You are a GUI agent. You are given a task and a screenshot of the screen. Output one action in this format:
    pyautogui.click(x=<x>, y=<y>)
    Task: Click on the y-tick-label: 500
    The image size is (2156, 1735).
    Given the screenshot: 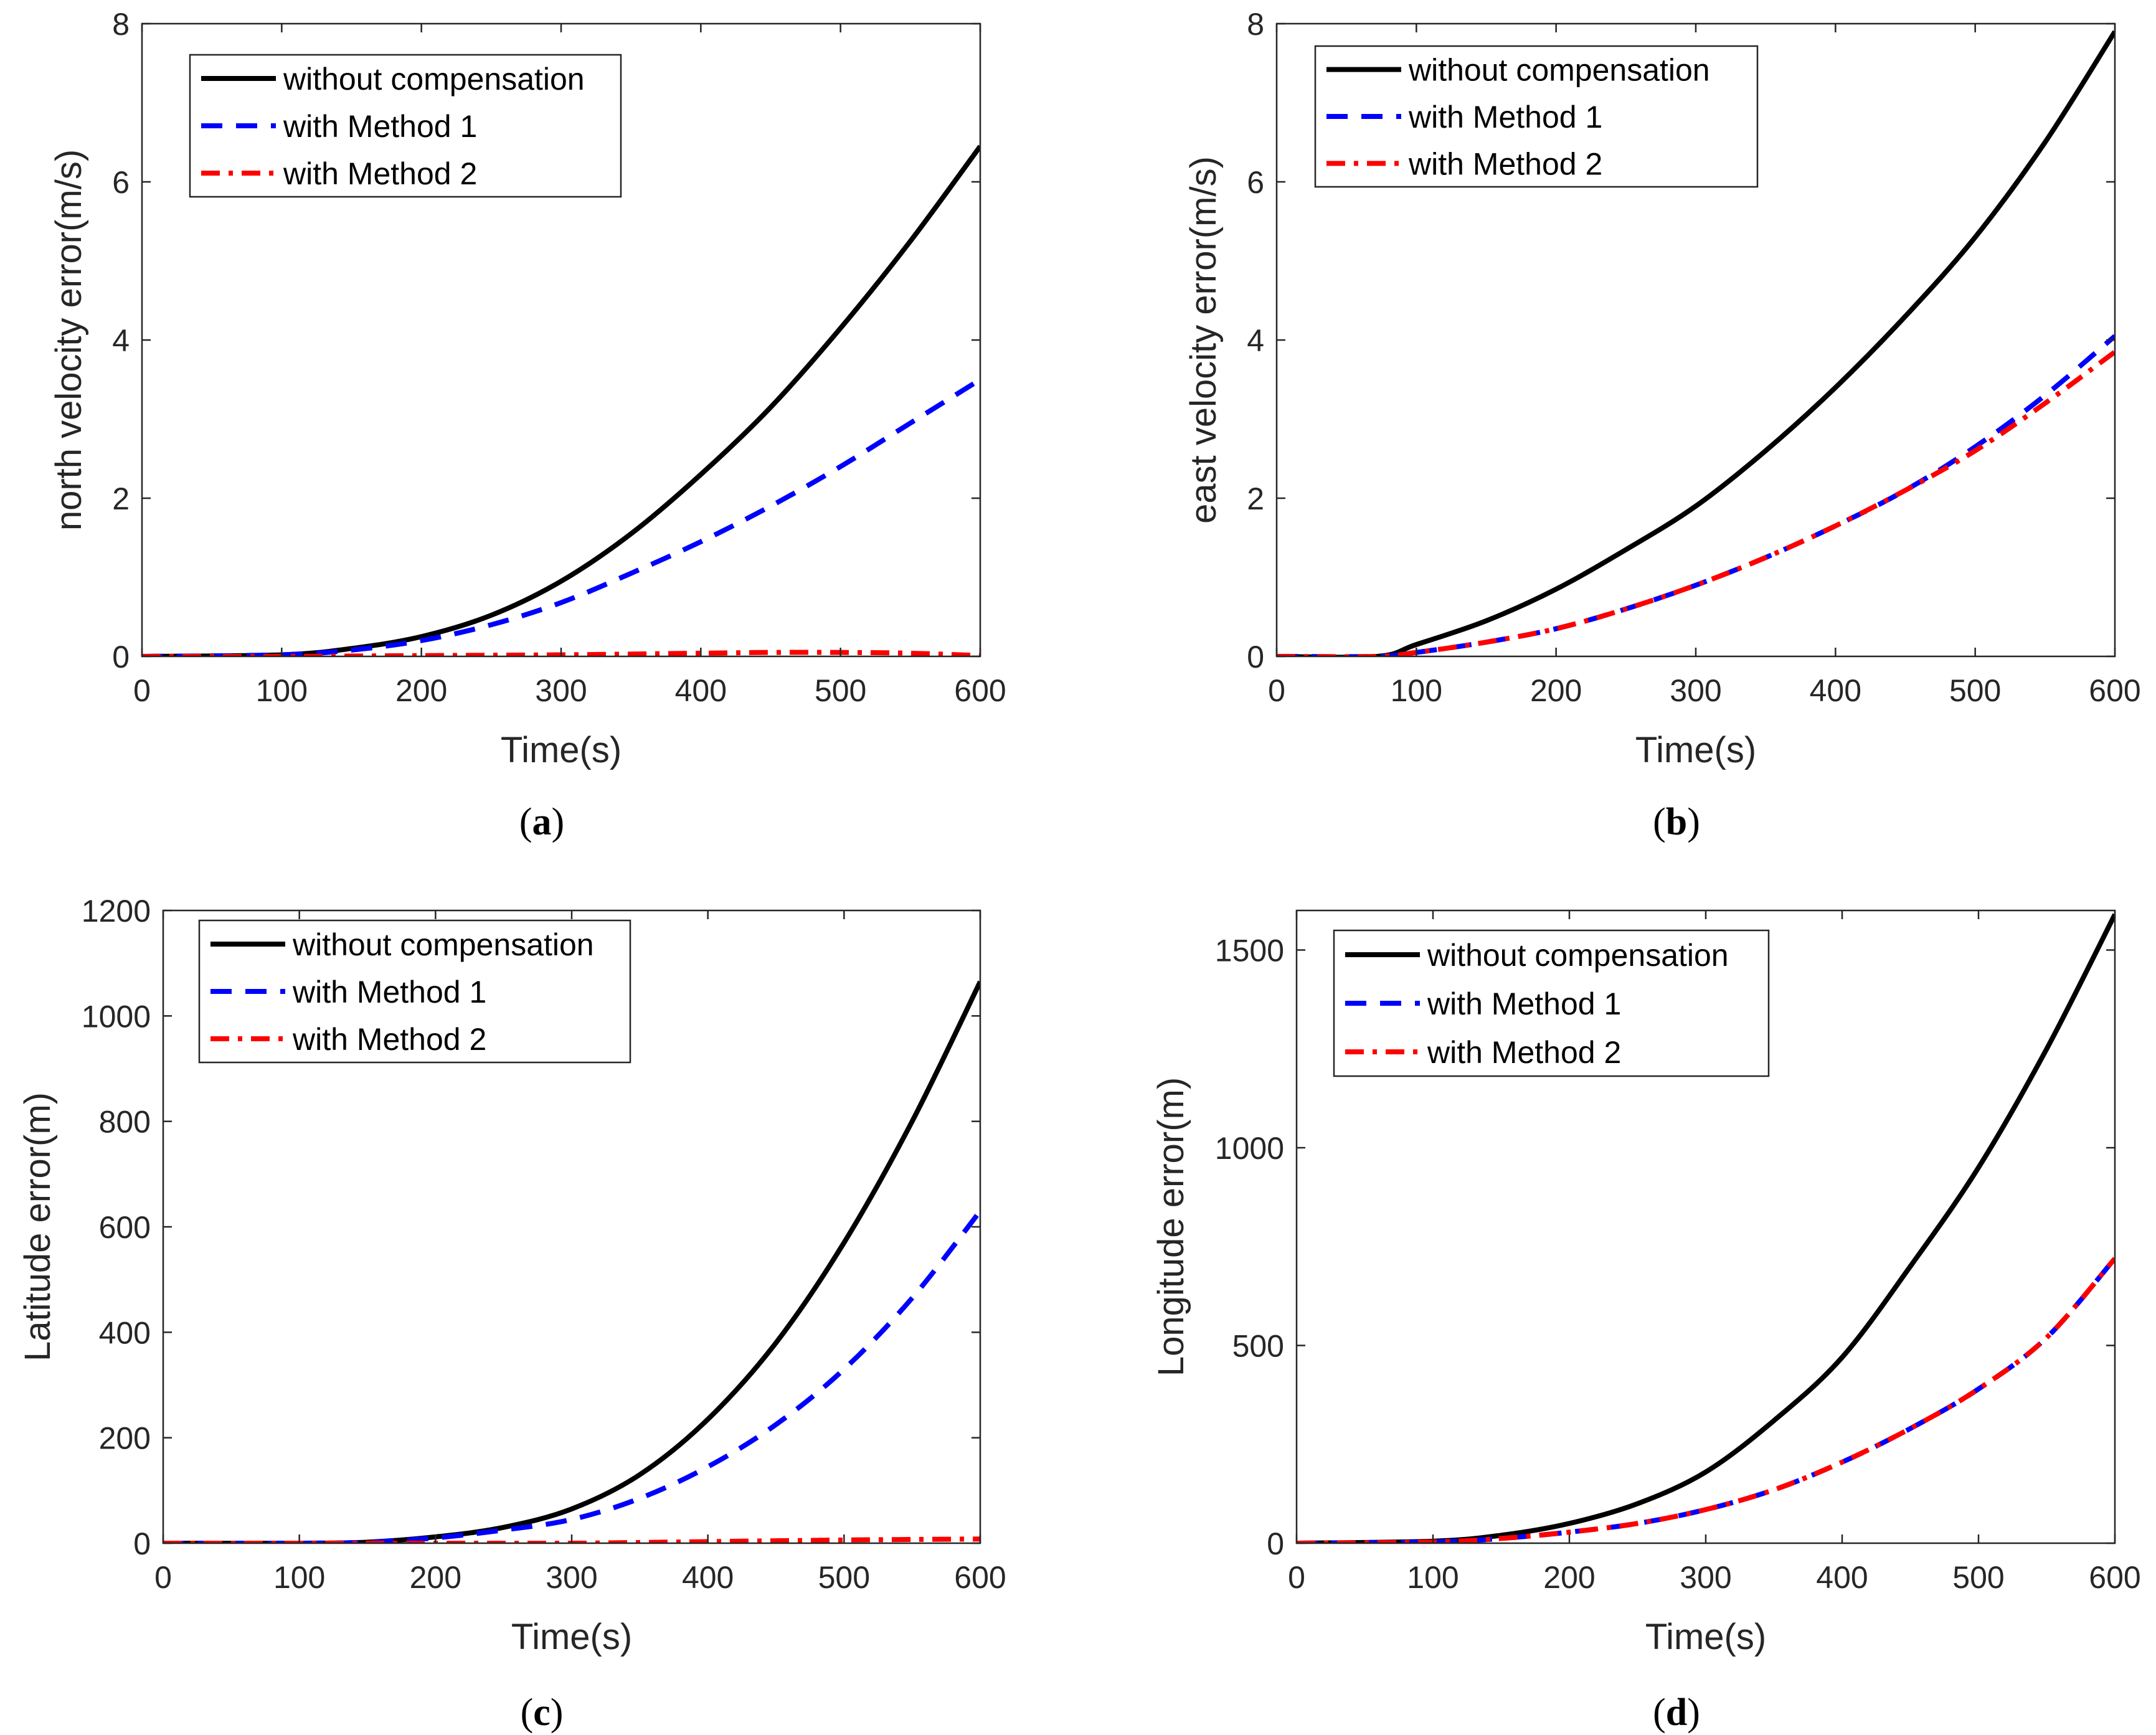 What is the action you would take?
    pyautogui.click(x=1258, y=1346)
    